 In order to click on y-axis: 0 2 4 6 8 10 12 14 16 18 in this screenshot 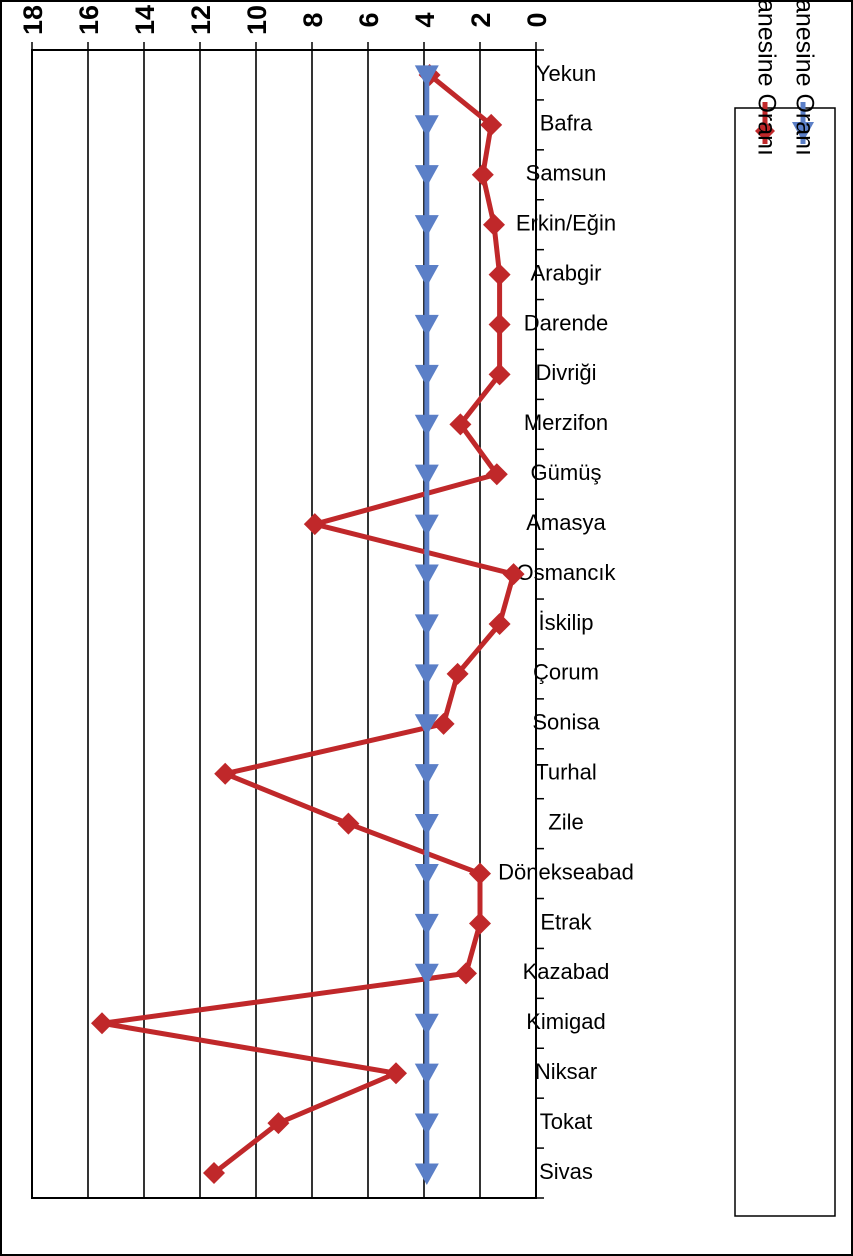, I will do `click(285, 27)`.